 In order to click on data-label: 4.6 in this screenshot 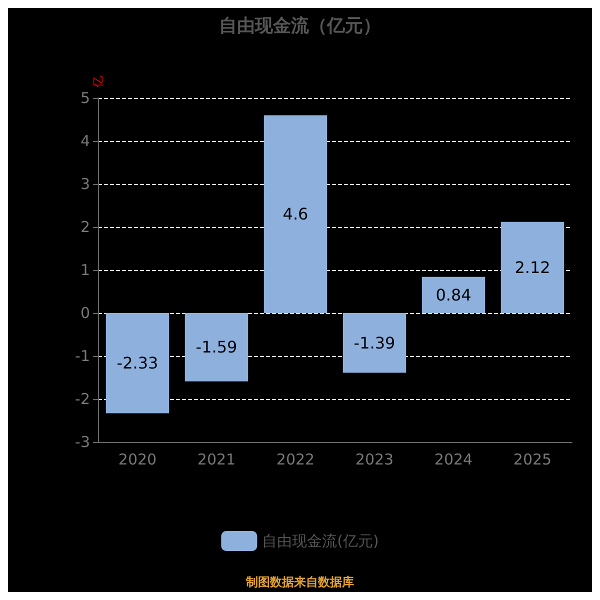, I will do `click(295, 214)`.